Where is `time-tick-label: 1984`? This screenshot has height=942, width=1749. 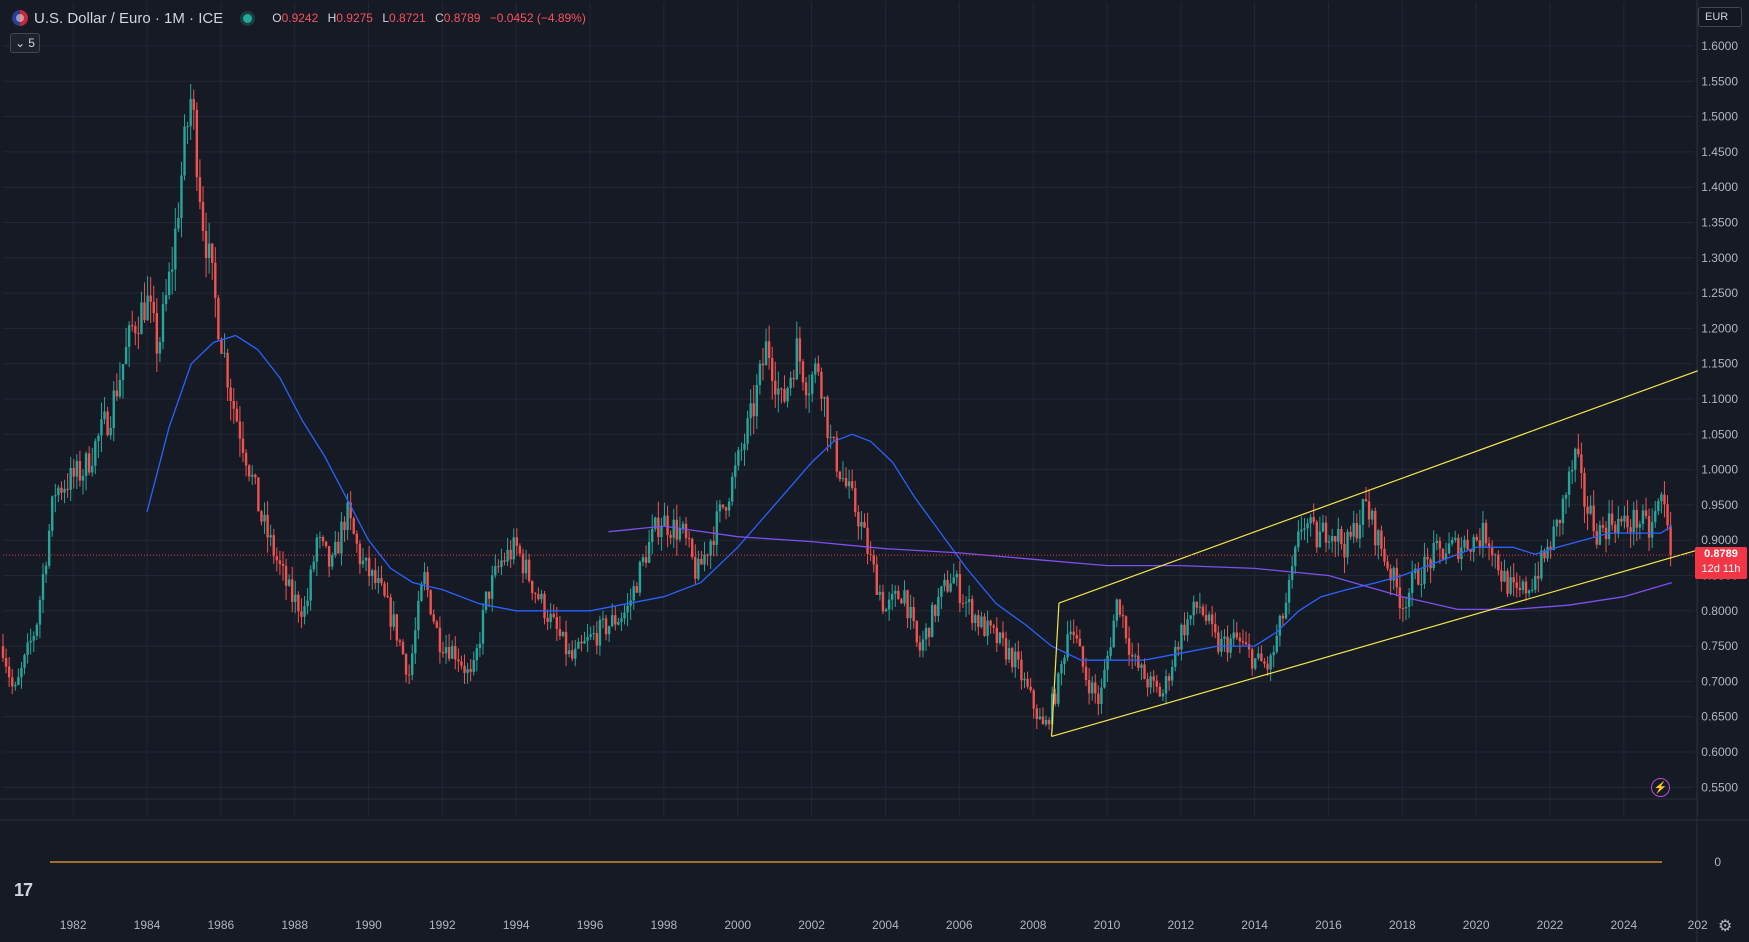
time-tick-label: 1984 is located at coordinates (147, 925).